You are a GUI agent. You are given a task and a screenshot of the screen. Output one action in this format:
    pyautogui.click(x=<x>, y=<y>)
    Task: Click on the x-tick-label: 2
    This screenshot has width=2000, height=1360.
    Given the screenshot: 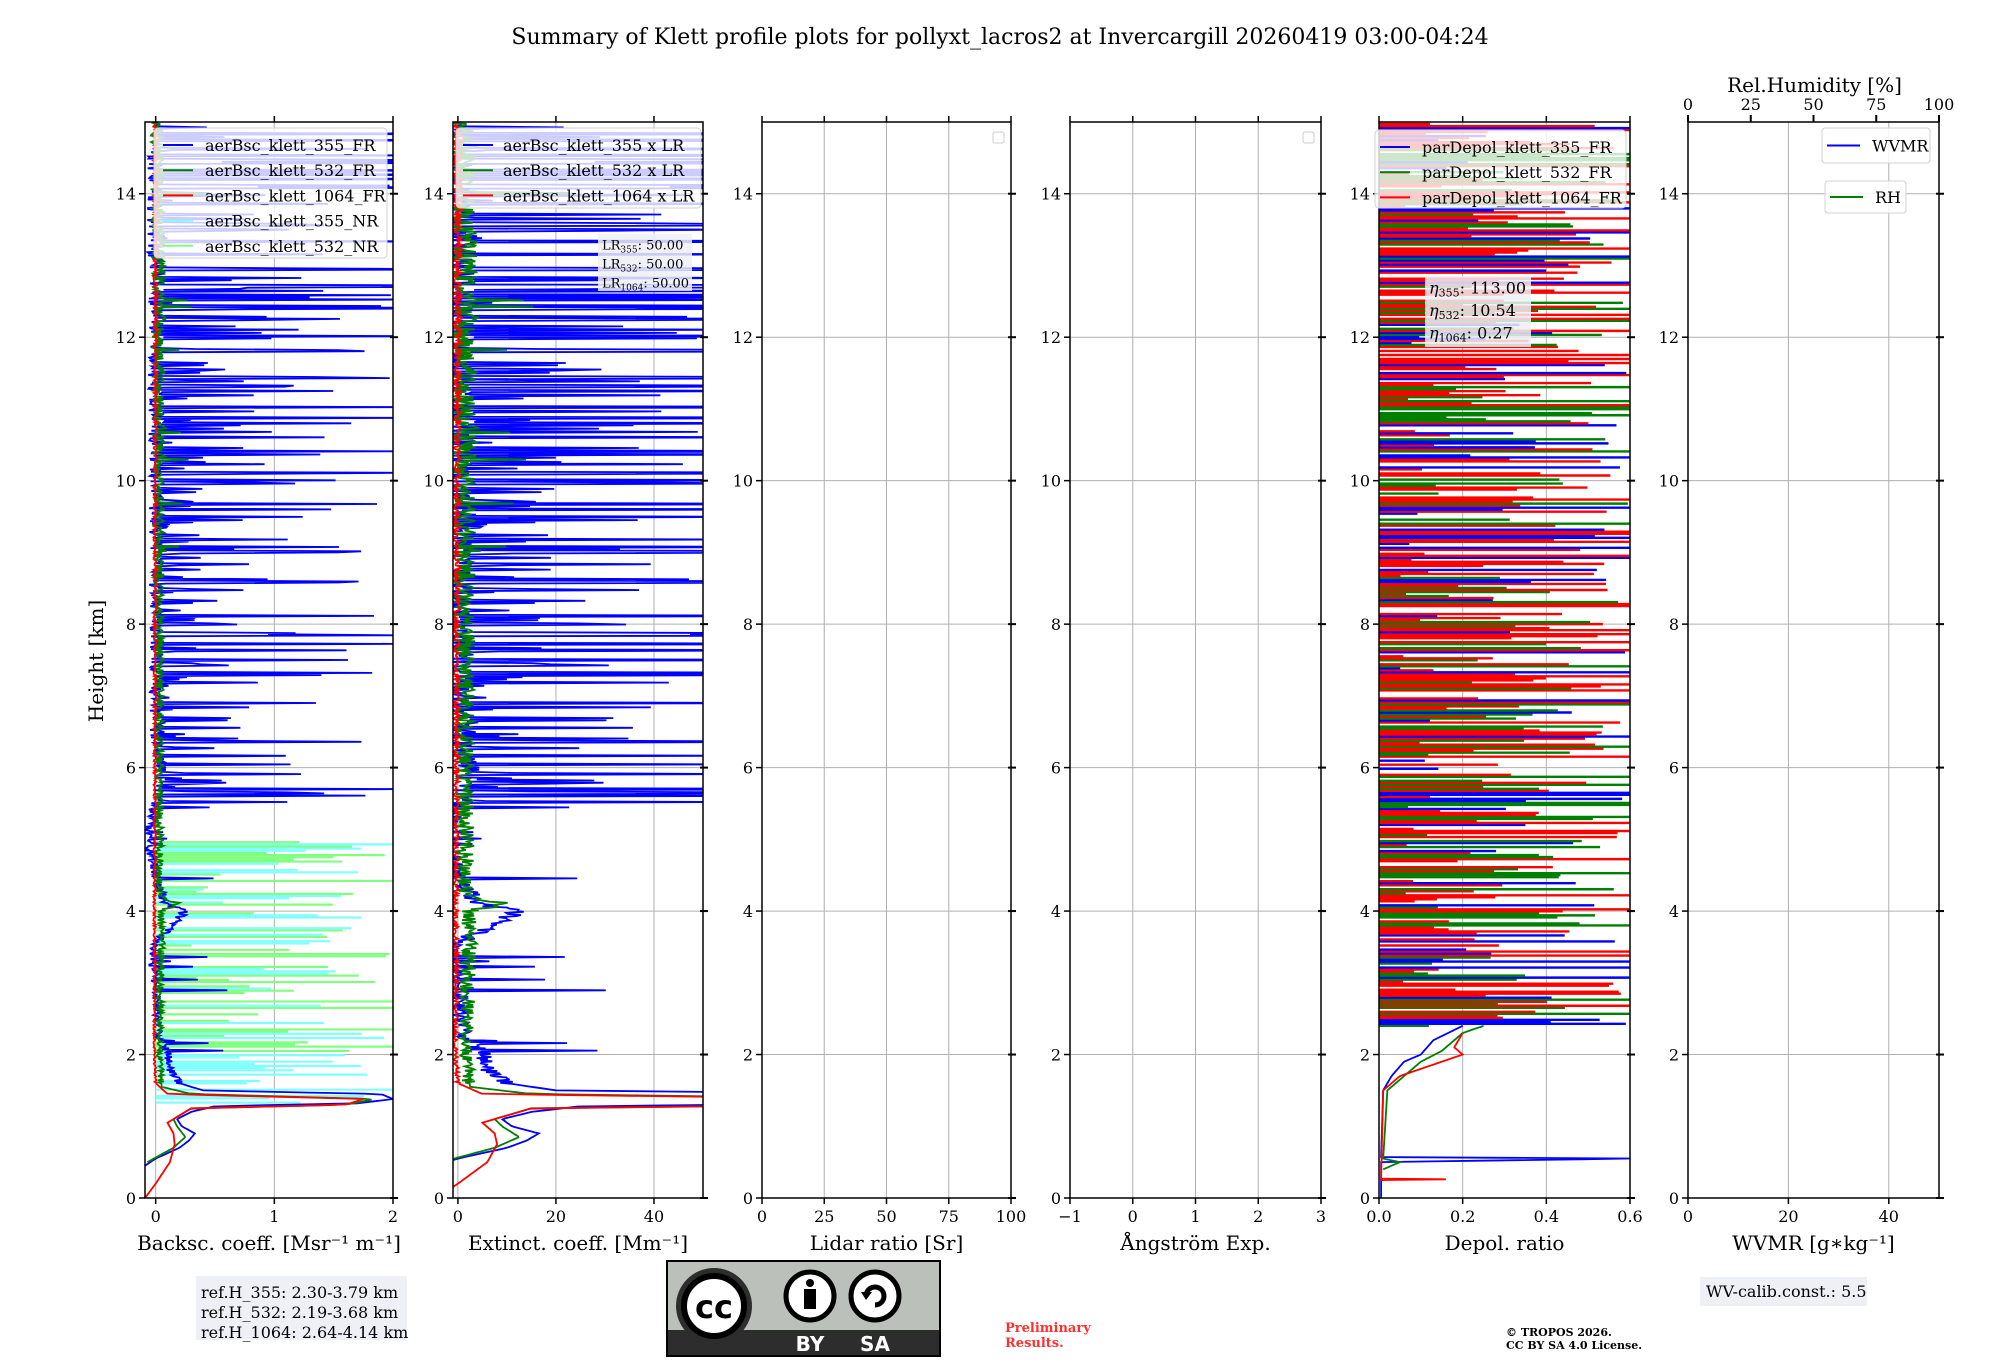 What is the action you would take?
    pyautogui.click(x=1258, y=1216)
    